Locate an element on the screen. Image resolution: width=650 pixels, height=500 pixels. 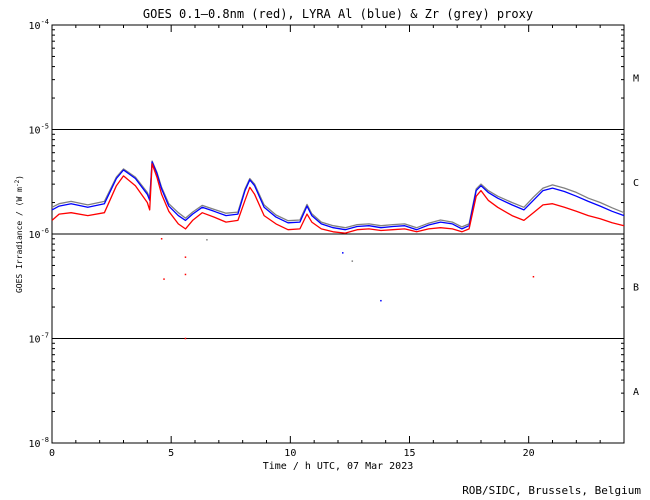
y-tick-exponent: -8 is located at coordinates (45, 440).